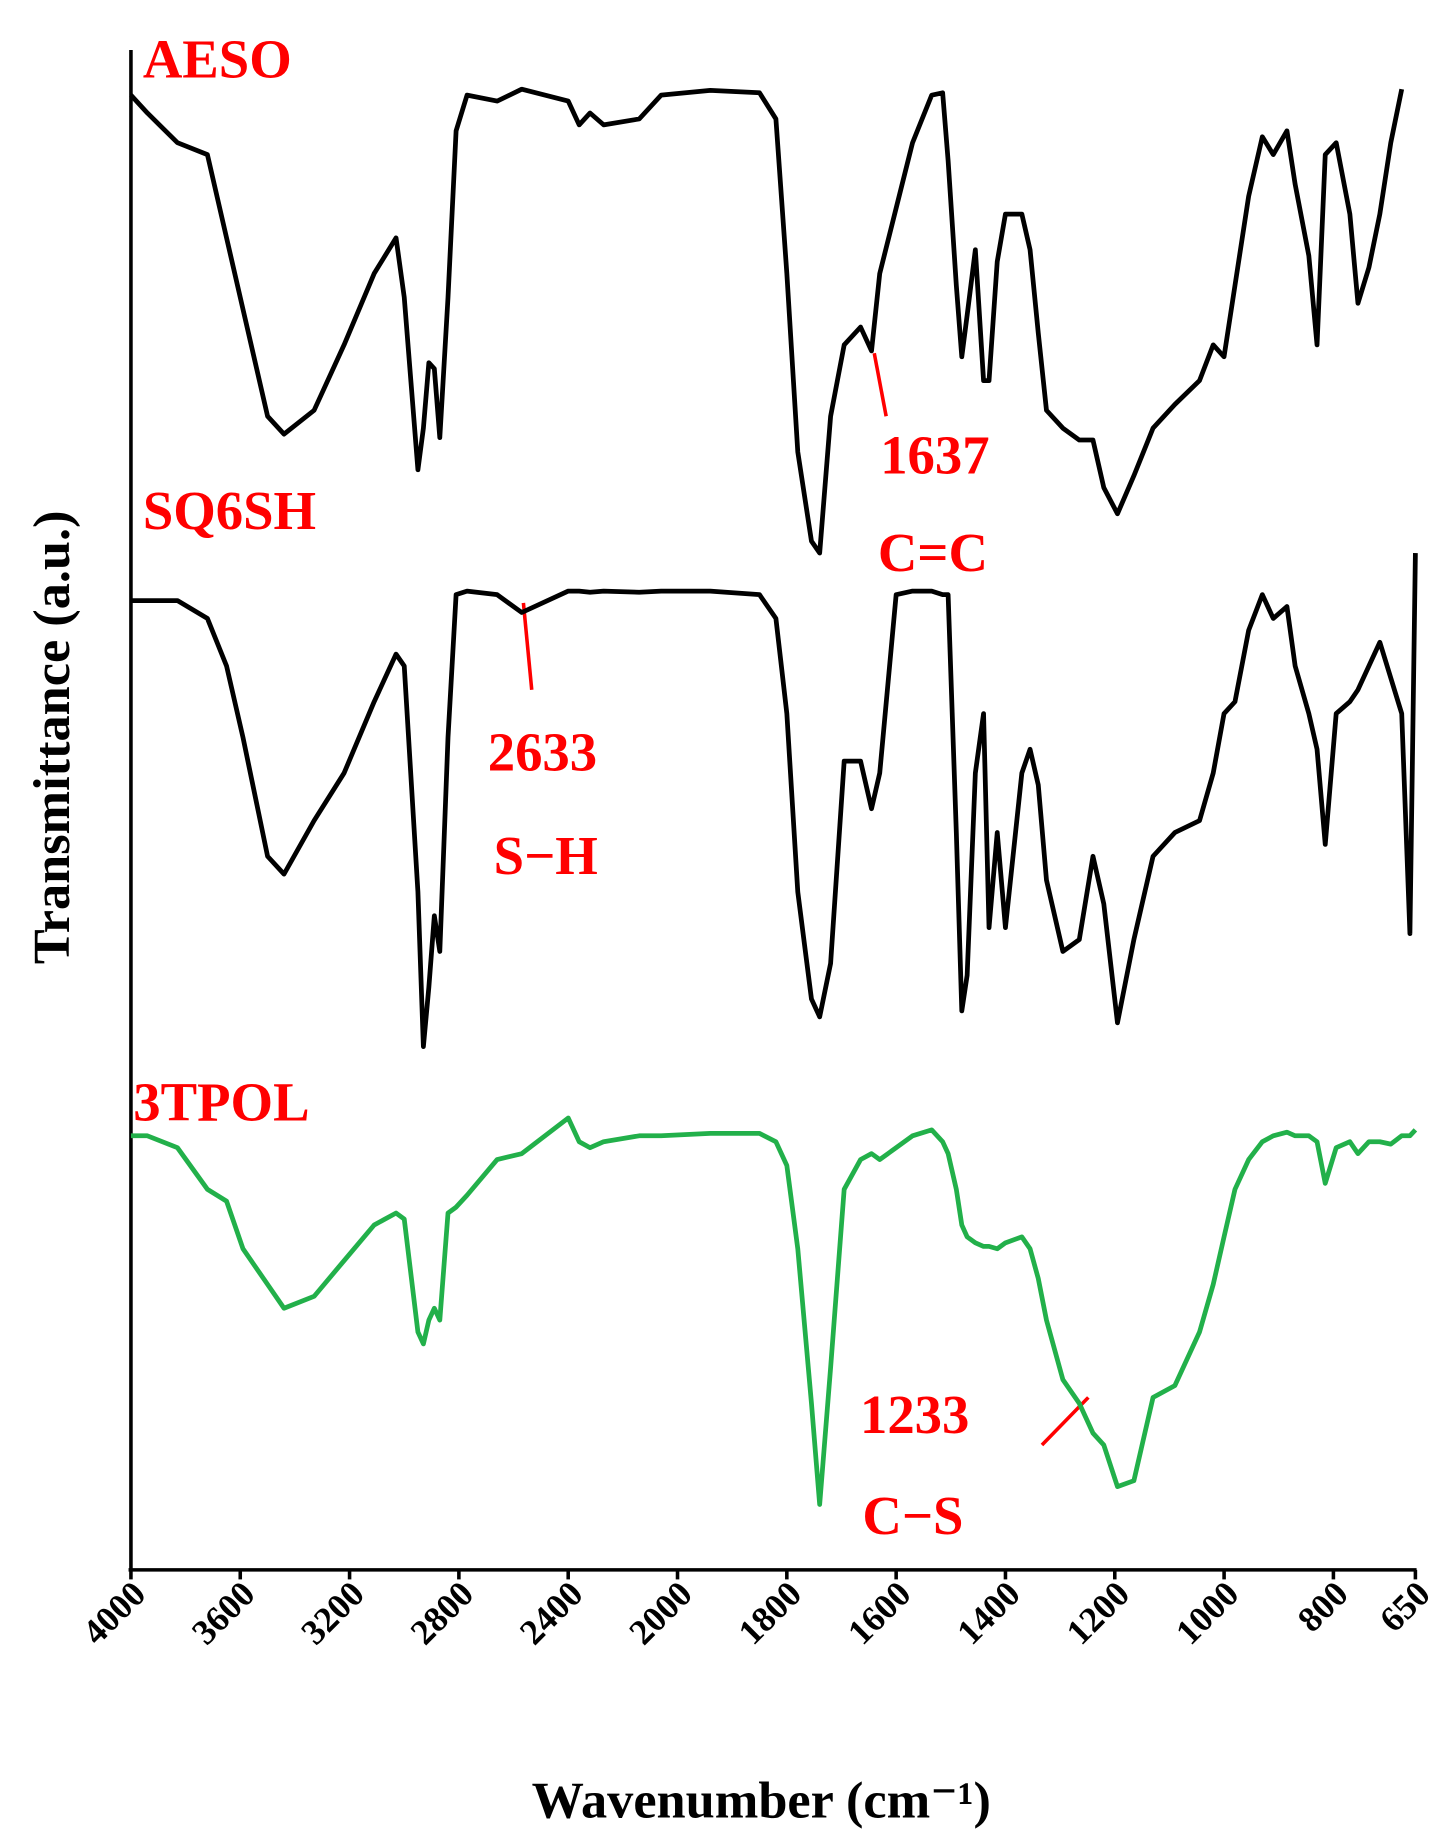  Describe the element at coordinates (1405, 1606) in the screenshot. I see `x-tick-label: 650` at that location.